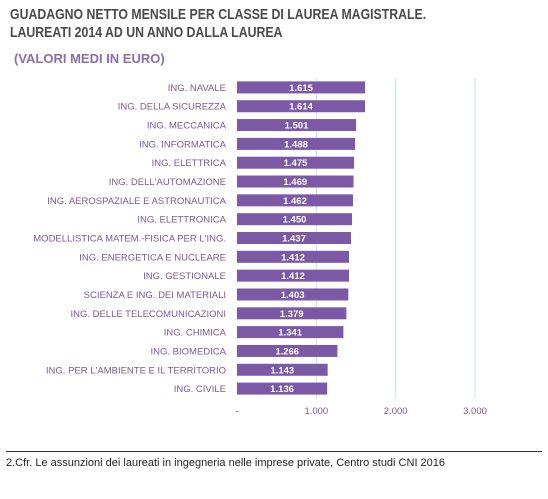  I want to click on value-label-4: 1.475, so click(296, 163).